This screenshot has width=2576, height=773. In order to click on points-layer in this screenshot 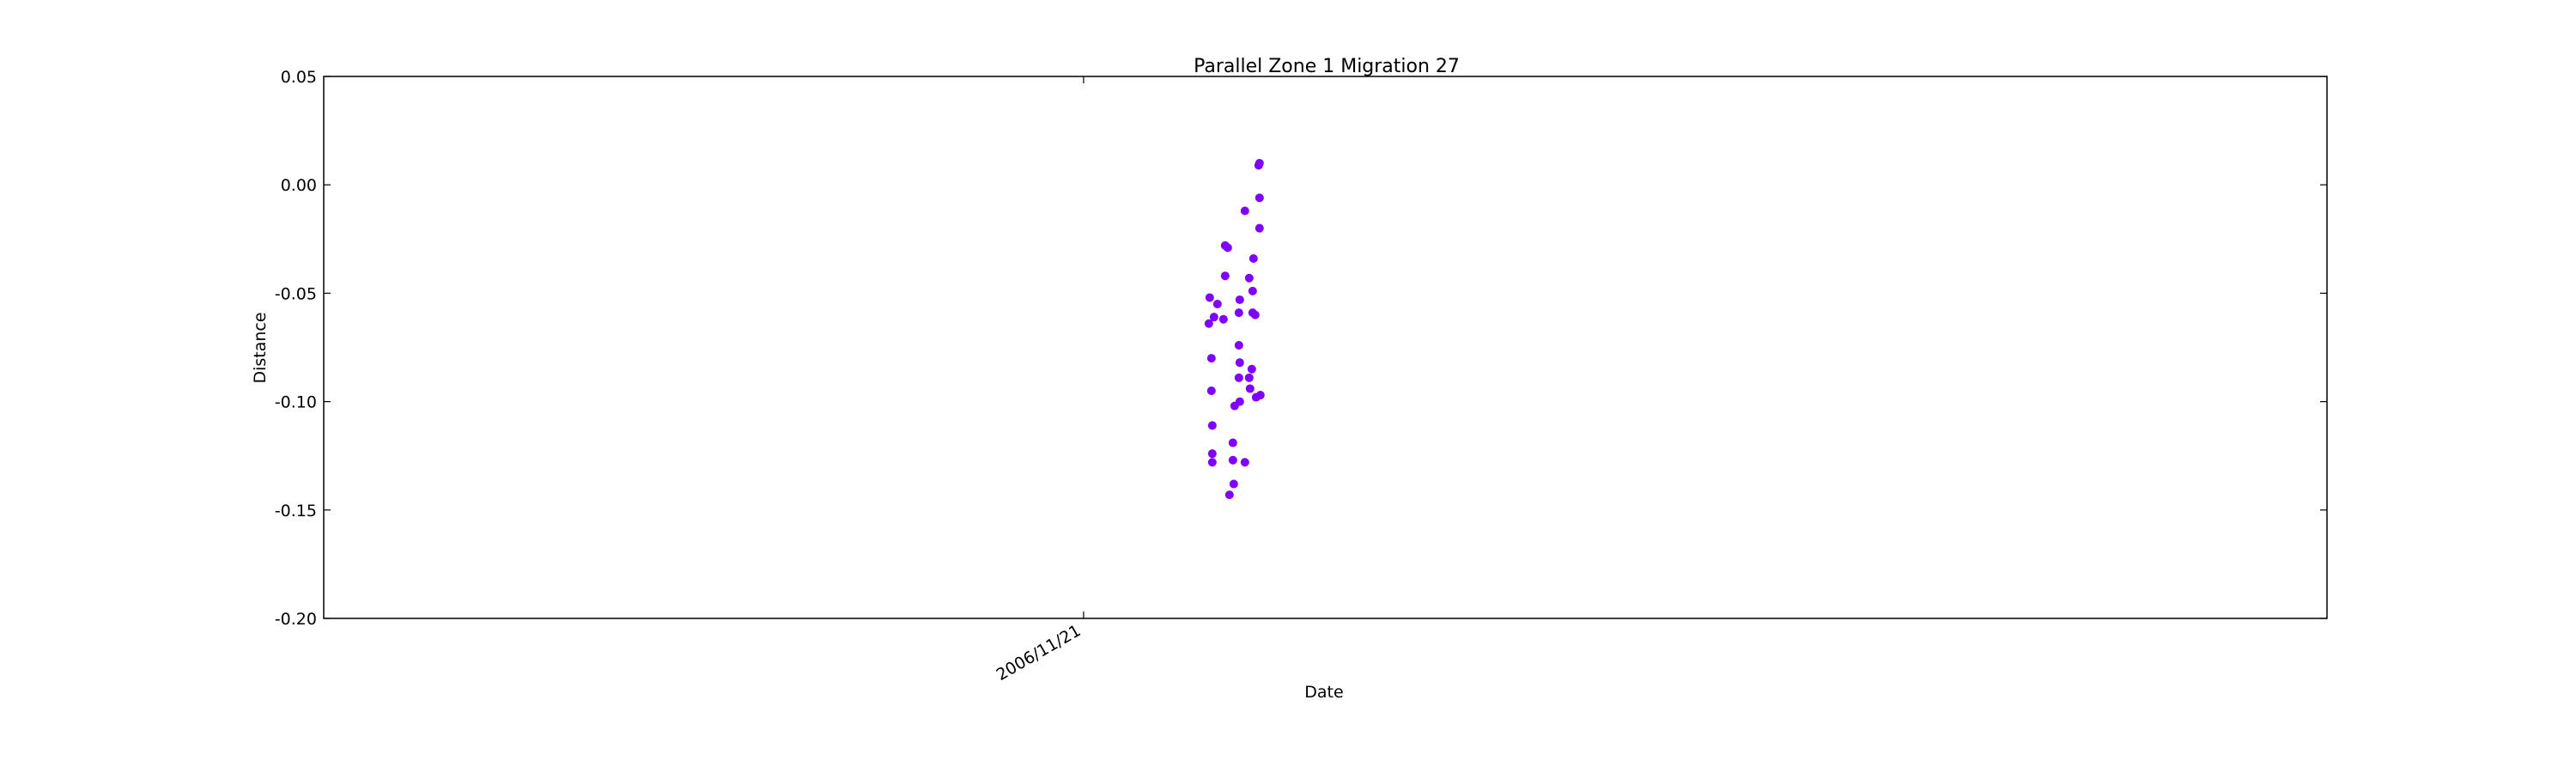, I will do `click(1235, 329)`.